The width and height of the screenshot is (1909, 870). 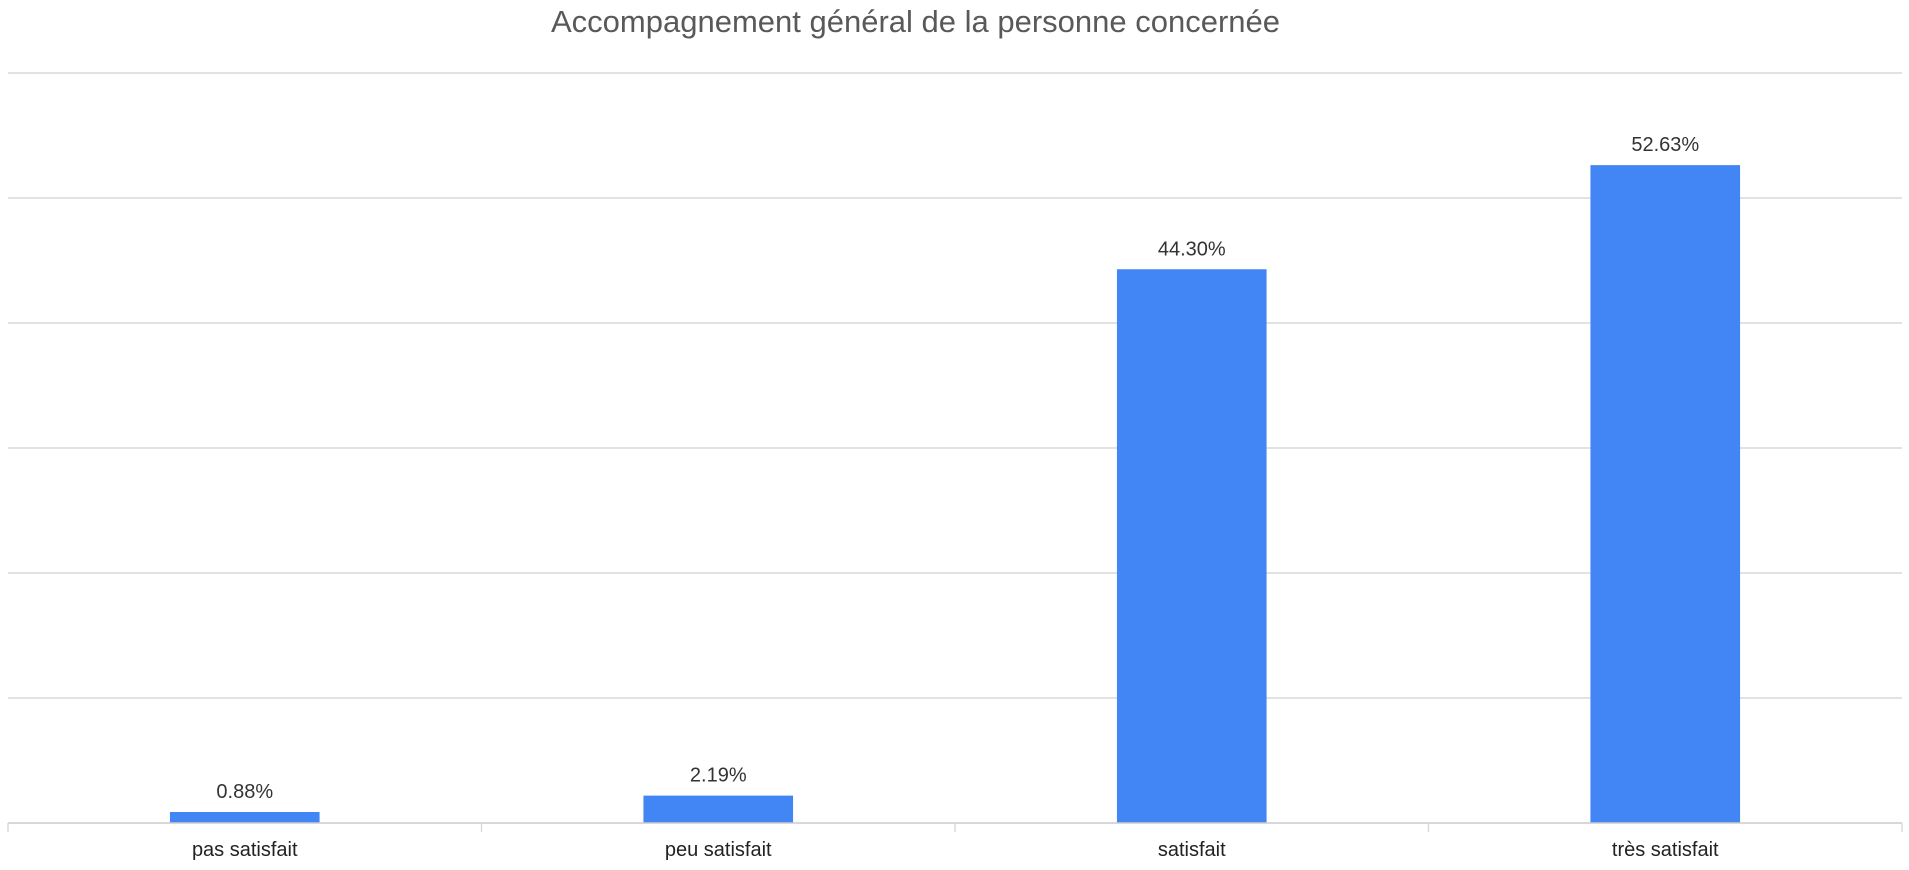 What do you see at coordinates (955, 827) in the screenshot?
I see `x-axis` at bounding box center [955, 827].